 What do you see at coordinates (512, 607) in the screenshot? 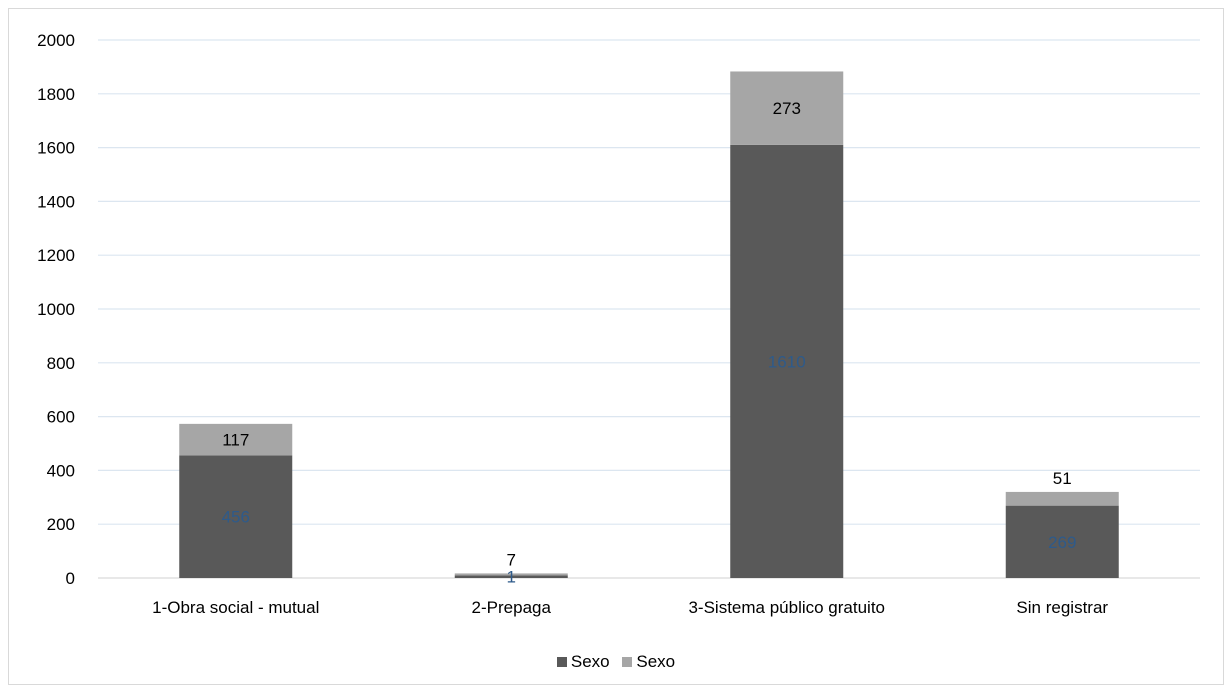
I see `x-tick-label-2: 2-Prepaga` at bounding box center [512, 607].